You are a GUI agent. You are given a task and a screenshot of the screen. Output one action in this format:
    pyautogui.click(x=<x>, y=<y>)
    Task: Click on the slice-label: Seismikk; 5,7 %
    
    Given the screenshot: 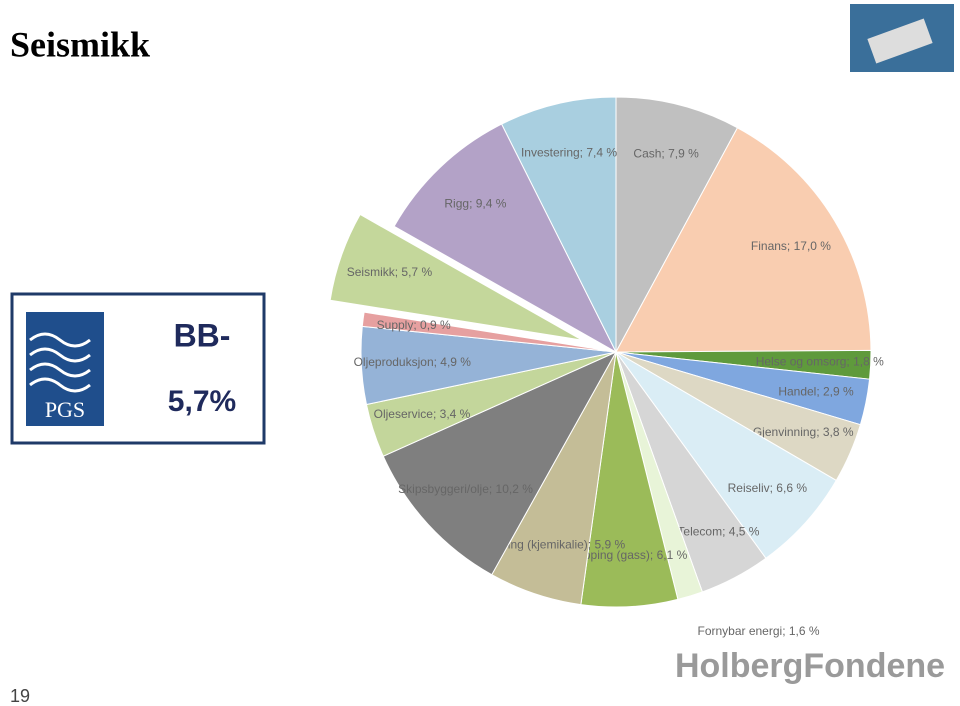 What is the action you would take?
    pyautogui.click(x=390, y=272)
    